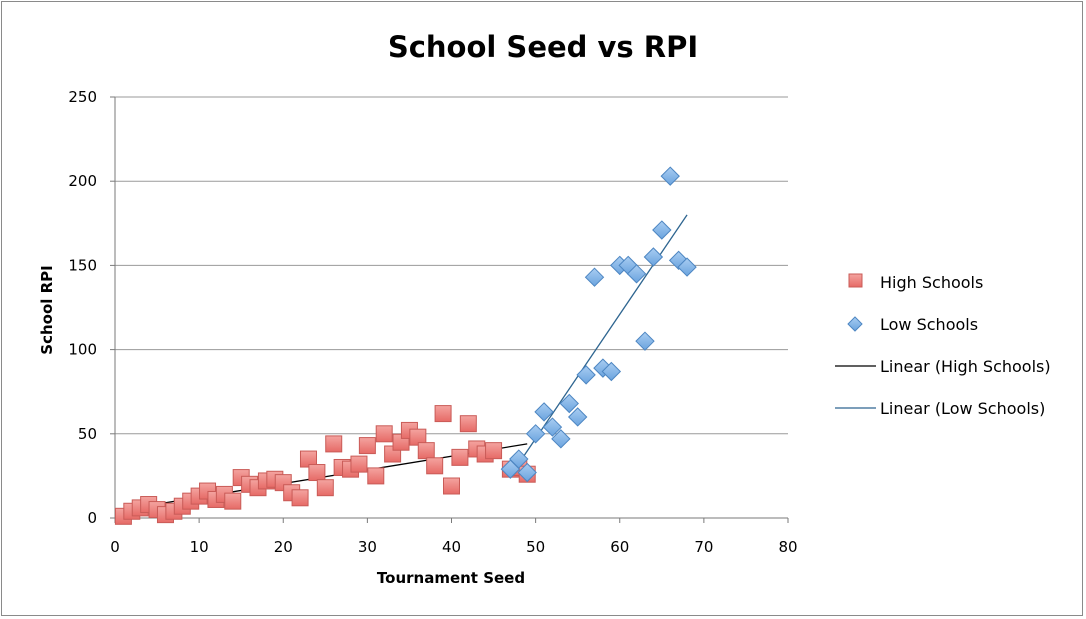 This screenshot has height=619, width=1086. I want to click on x-tick-label: 50, so click(535, 547).